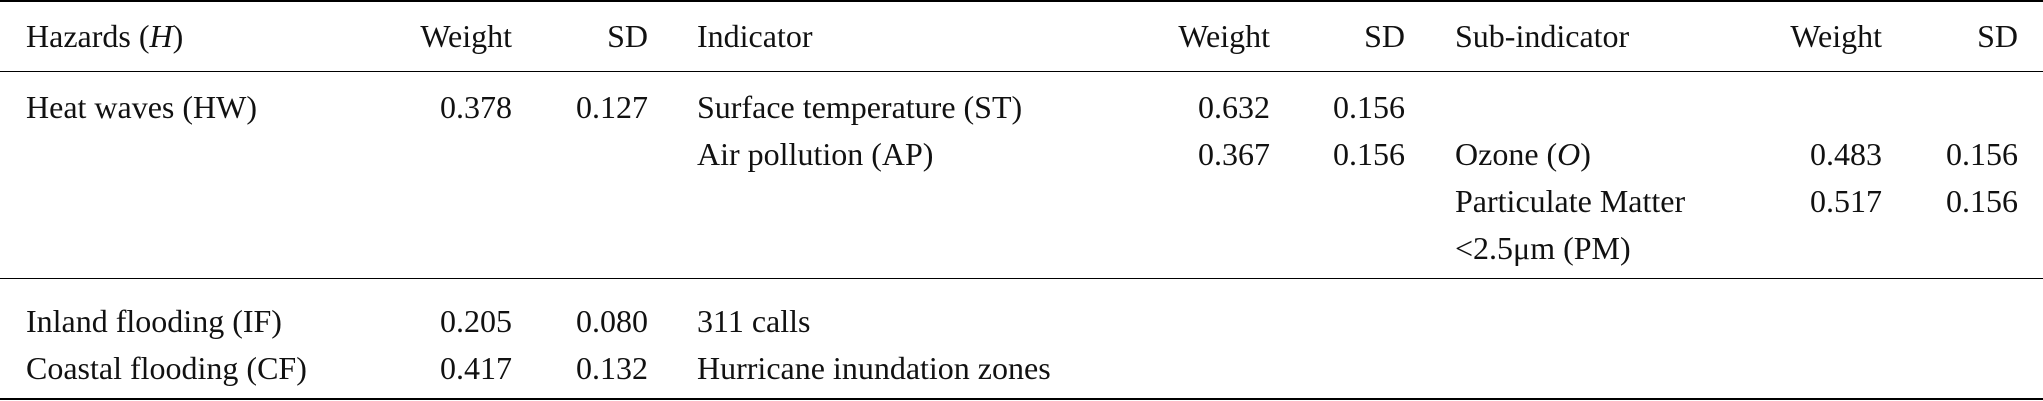 This screenshot has height=401, width=2043. What do you see at coordinates (466, 36) in the screenshot?
I see `header-weight-hazard: Weight` at bounding box center [466, 36].